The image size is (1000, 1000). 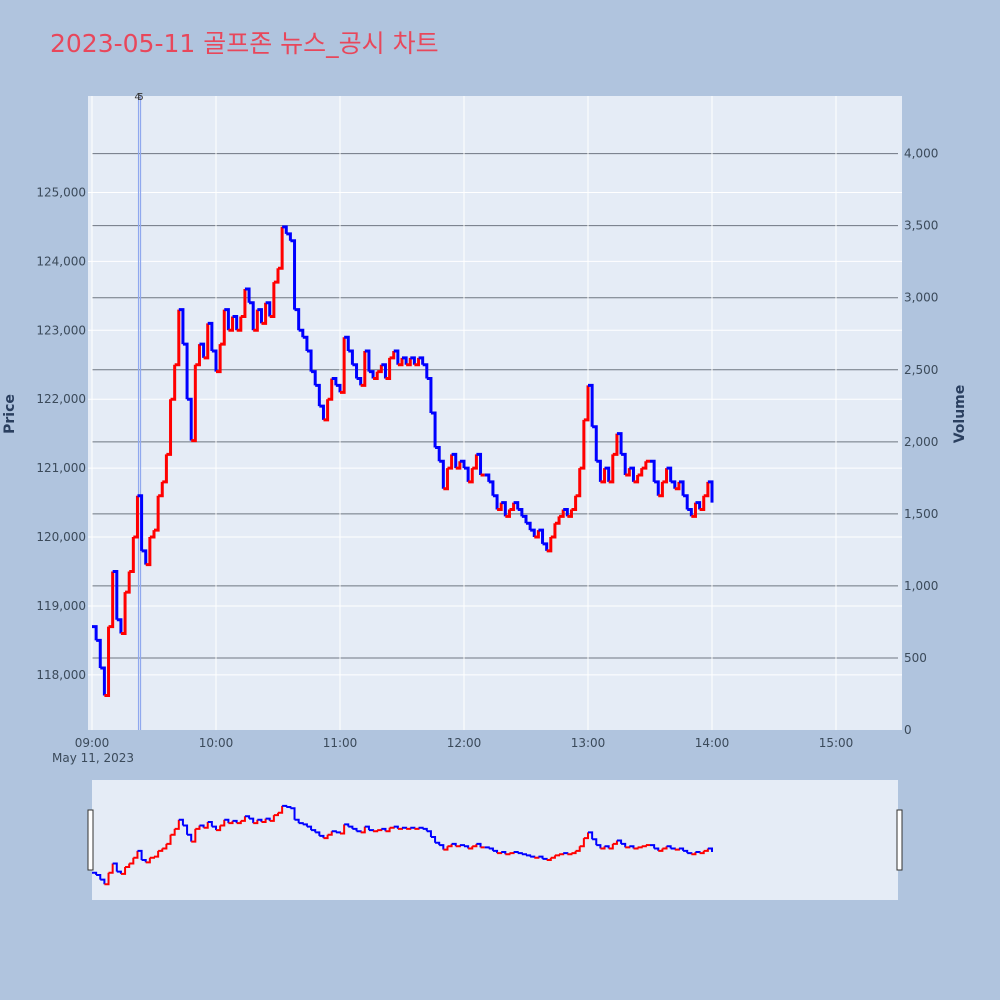 What do you see at coordinates (921, 586) in the screenshot?
I see `y2-tick-label: 1,000` at bounding box center [921, 586].